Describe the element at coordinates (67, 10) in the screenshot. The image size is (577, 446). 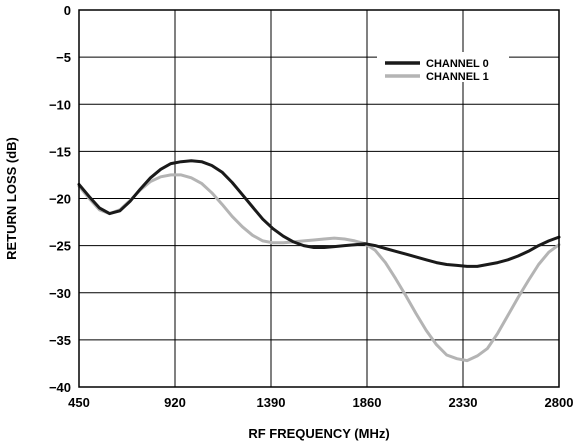
I see `y-tick-label: 0` at that location.